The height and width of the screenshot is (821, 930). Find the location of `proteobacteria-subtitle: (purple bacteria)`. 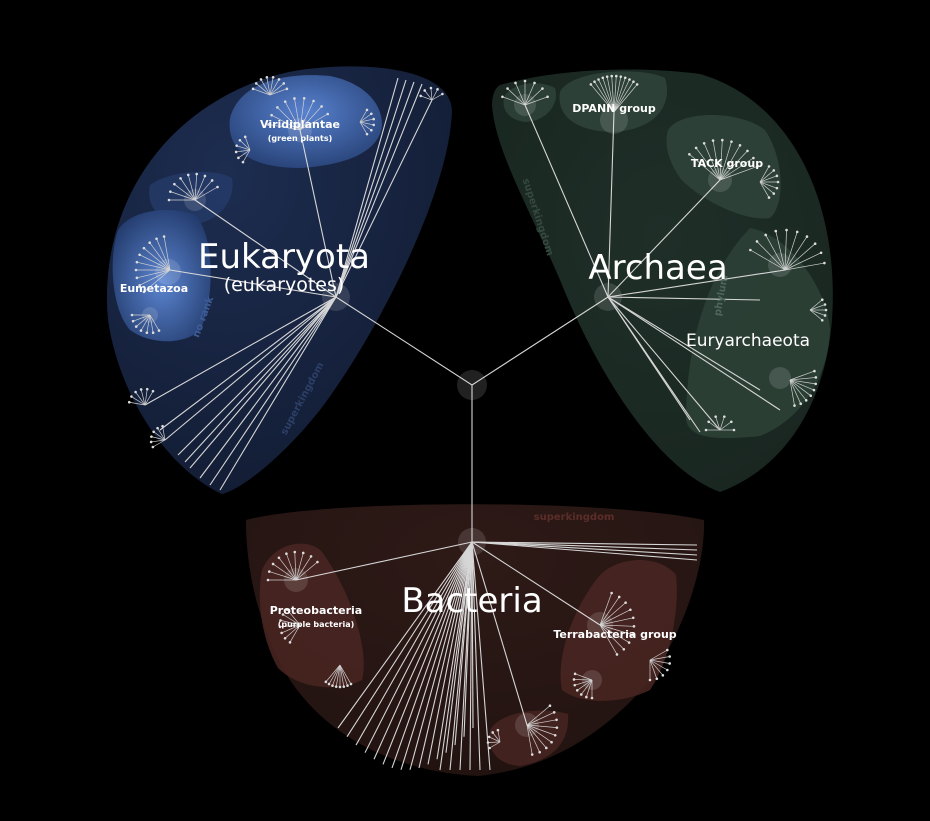

proteobacteria-subtitle: (purple bacteria) is located at coordinates (316, 624).